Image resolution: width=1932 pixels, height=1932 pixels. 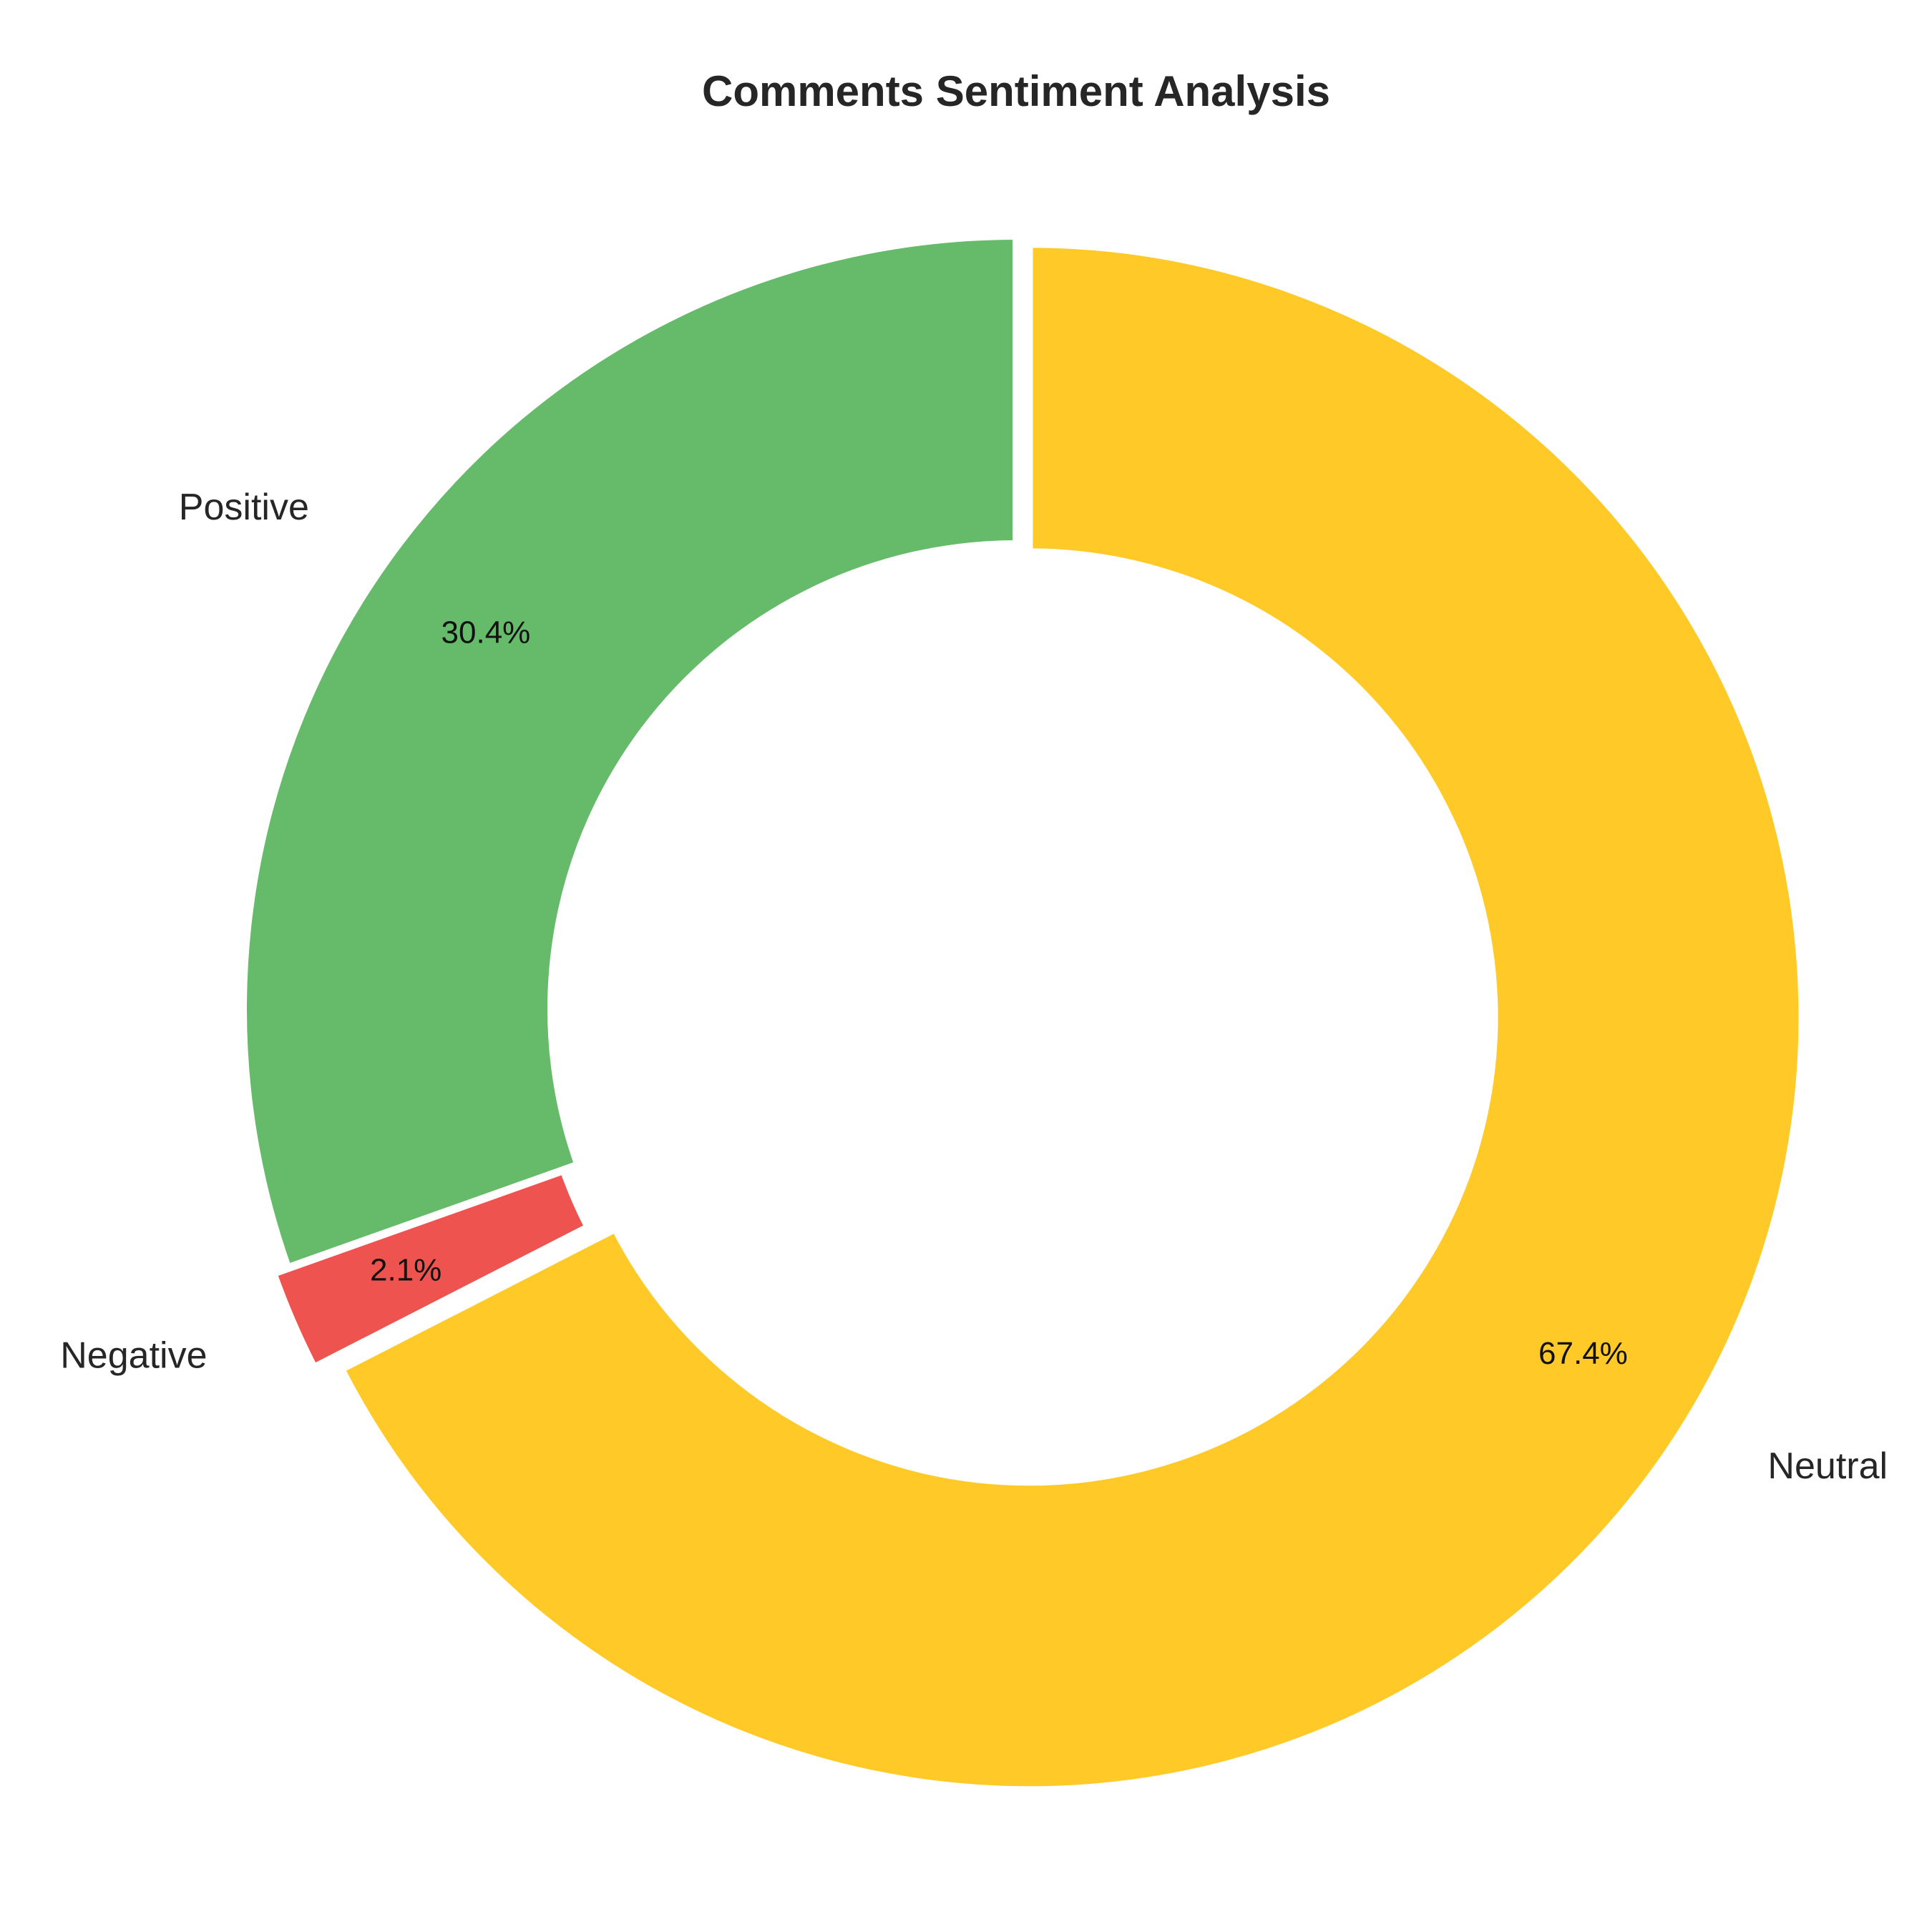 What do you see at coordinates (1016, 91) in the screenshot?
I see `chart-title: Comments Sentiment Analysis` at bounding box center [1016, 91].